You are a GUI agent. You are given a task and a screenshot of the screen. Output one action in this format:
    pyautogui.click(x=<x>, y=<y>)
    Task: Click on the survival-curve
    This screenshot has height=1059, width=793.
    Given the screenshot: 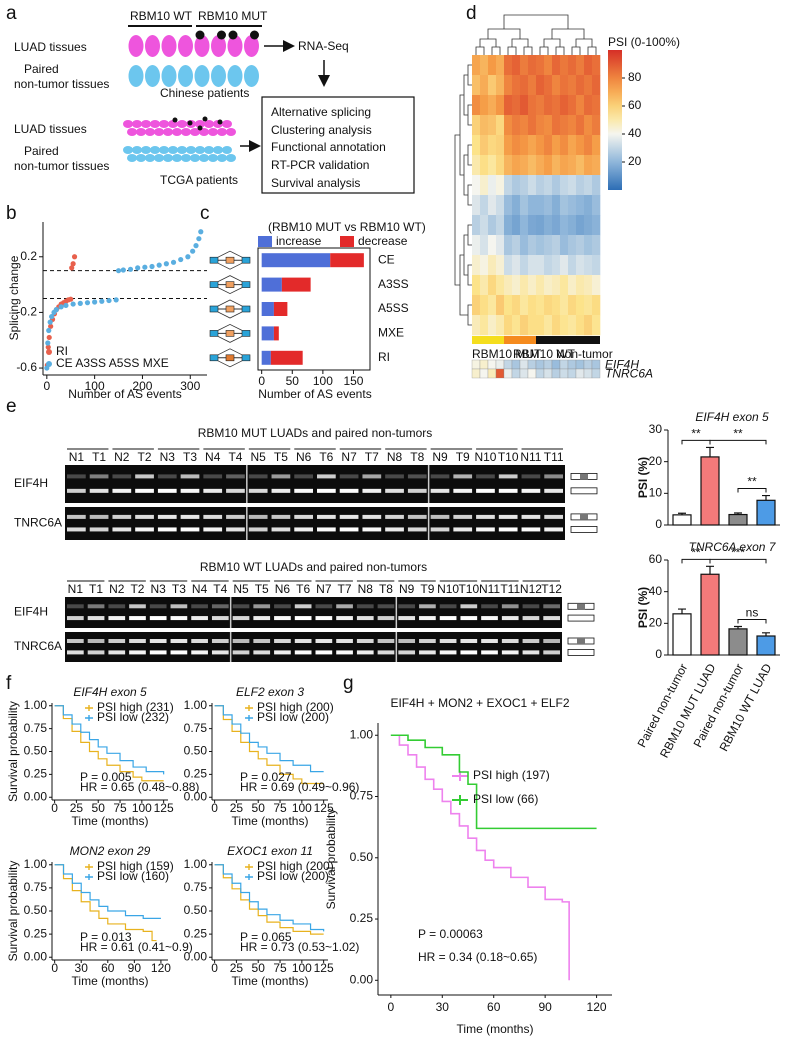 What is the action you would take?
    pyautogui.click(x=269, y=898)
    